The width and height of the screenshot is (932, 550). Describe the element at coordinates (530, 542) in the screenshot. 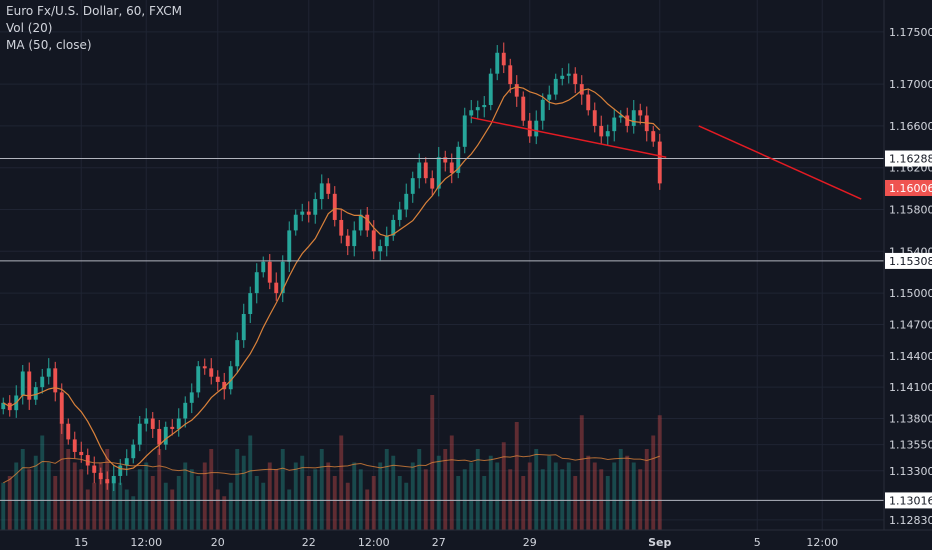

I see `time-tick-label: 29` at that location.